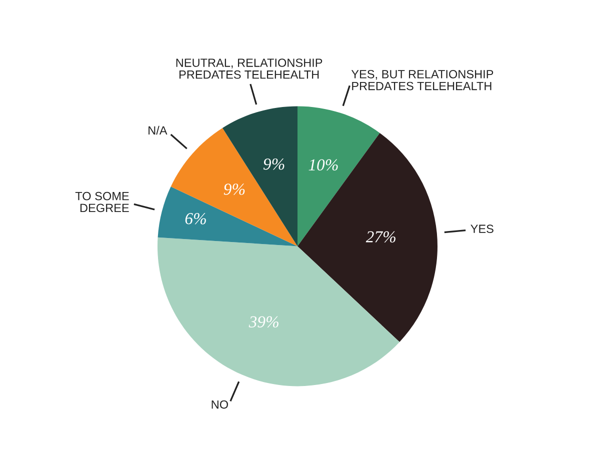 The height and width of the screenshot is (460, 595). Describe the element at coordinates (102, 202) in the screenshot. I see `slice-label: TO SOME DEGREE` at that location.